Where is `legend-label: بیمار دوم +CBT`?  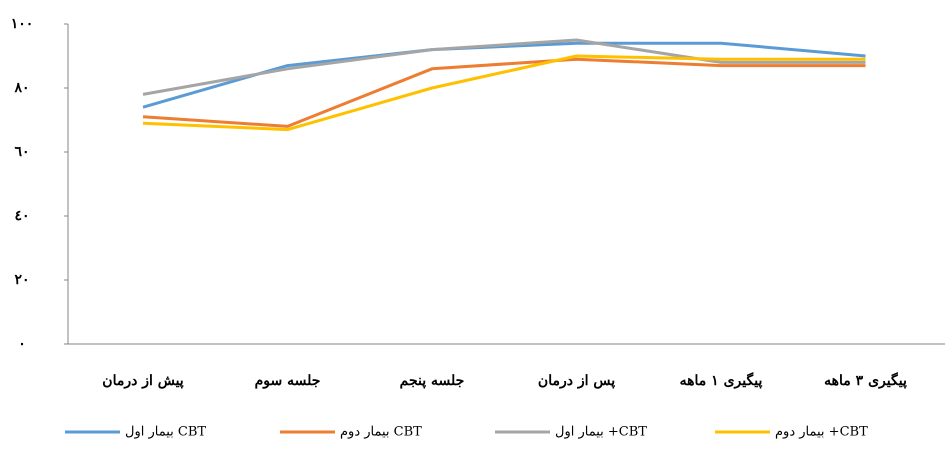 legend-label: بیمار دوم +CBT is located at coordinates (821, 432).